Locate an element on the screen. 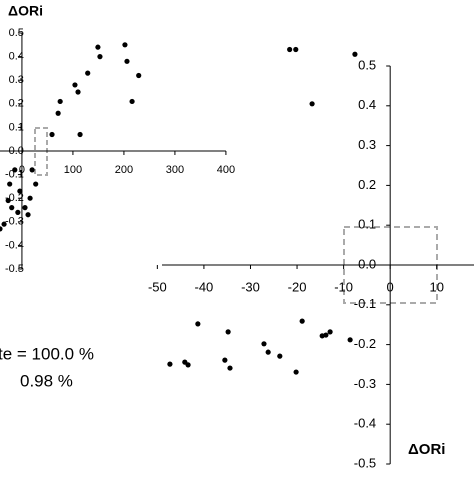 The image size is (474, 479). x-tick-label: 200 is located at coordinates (124, 170).